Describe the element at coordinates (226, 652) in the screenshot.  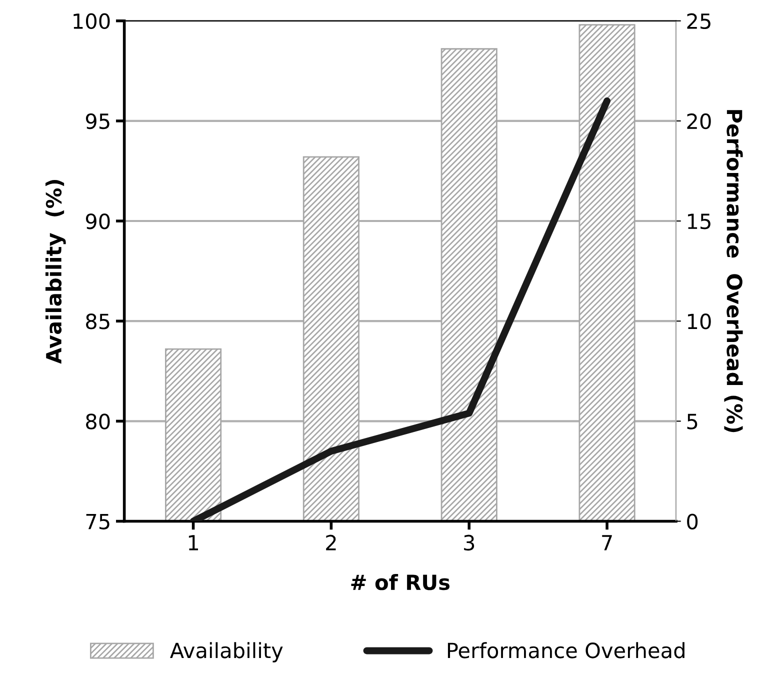
I see `legend-label: Availability` at that location.